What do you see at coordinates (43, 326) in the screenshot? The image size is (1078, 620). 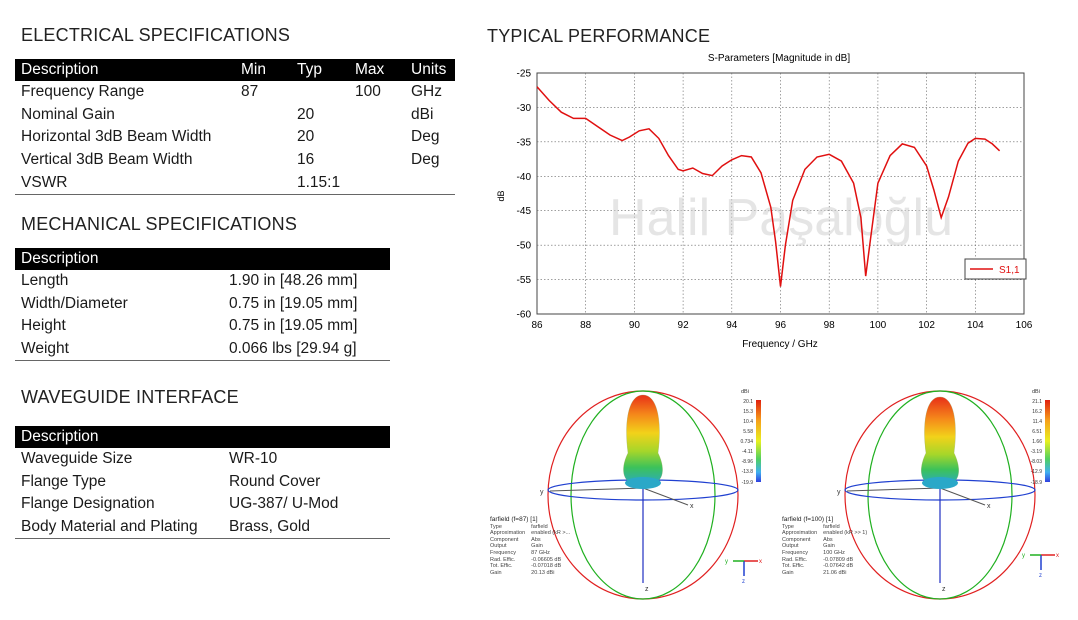 I see `cell: Height` at bounding box center [43, 326].